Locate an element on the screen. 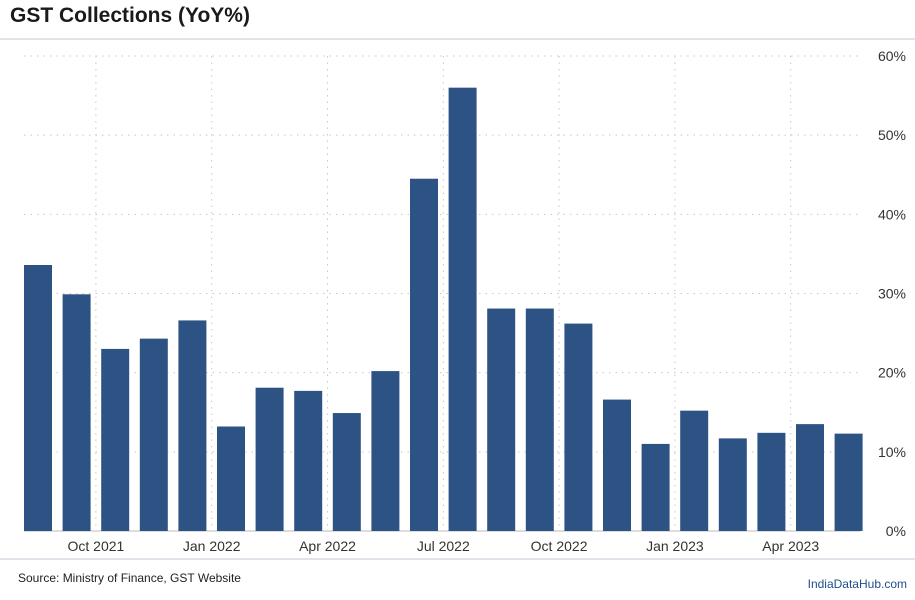  source-note: Source: Ministry of Finance, GST Website is located at coordinates (129, 578).